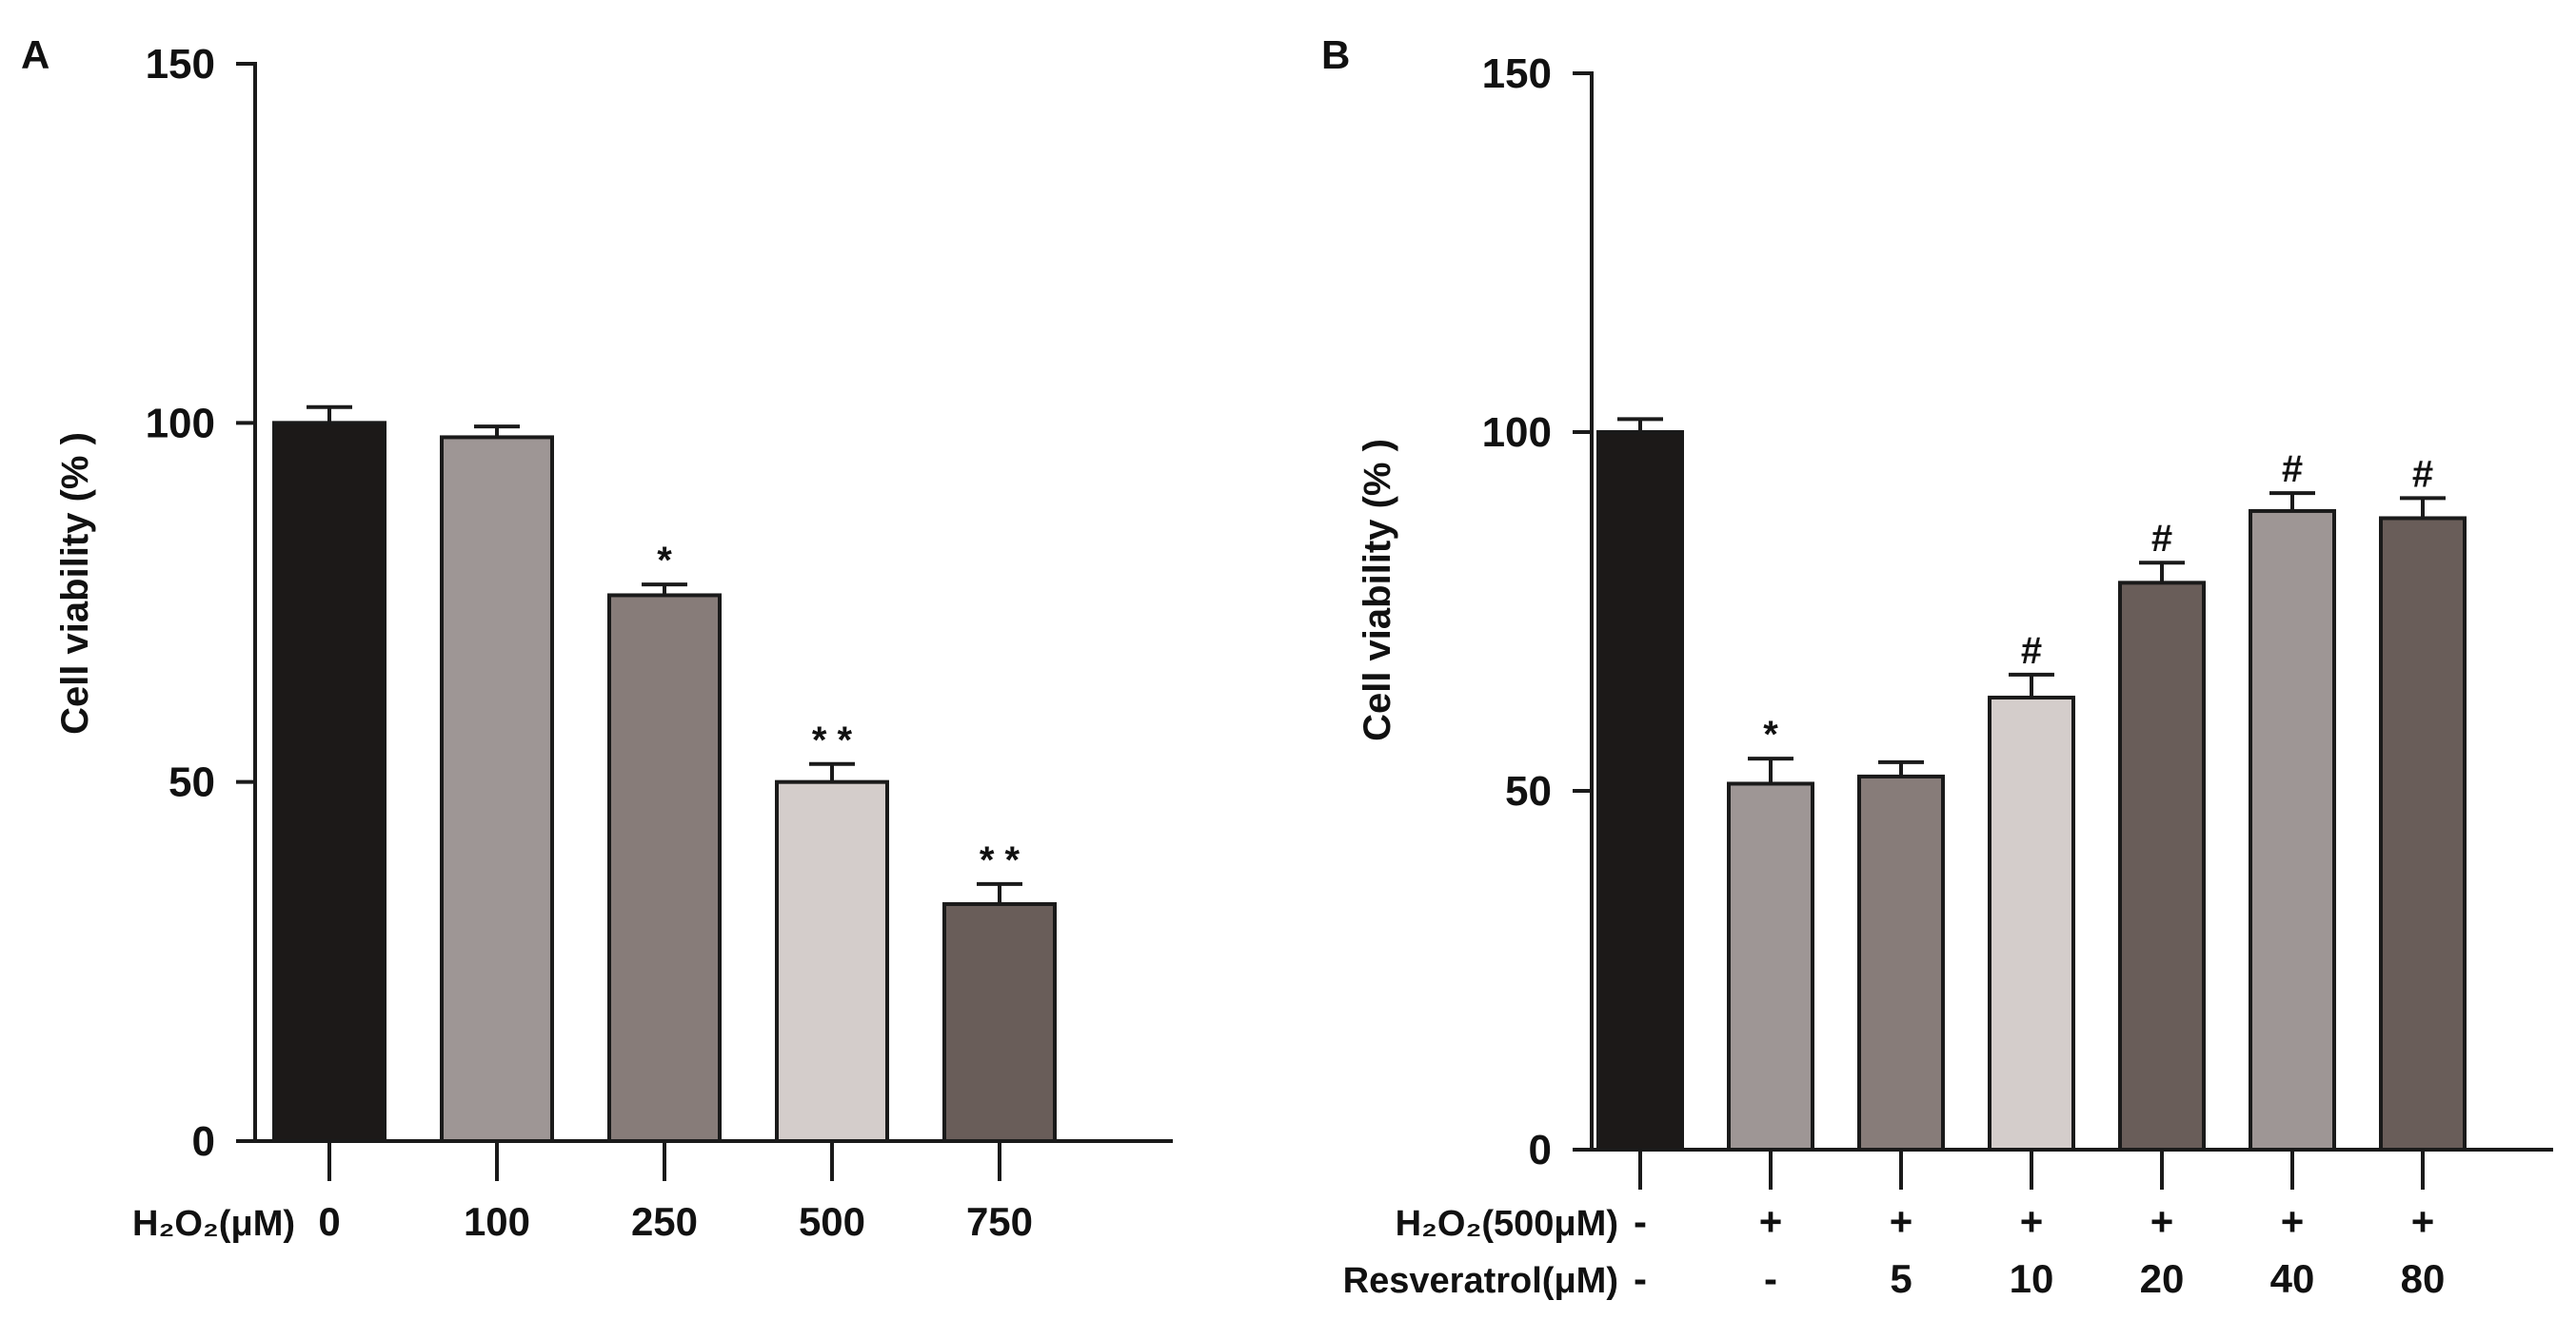  I want to click on panel-b-significance-label: *, so click(1770, 735).